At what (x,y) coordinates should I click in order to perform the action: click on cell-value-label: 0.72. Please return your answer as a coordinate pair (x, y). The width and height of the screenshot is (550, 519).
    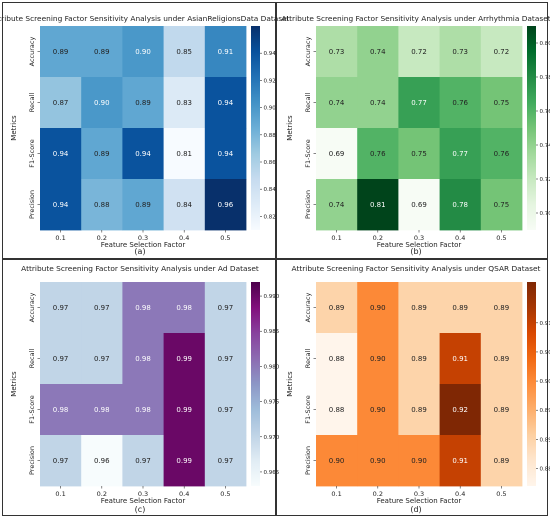
    Looking at the image, I should click on (502, 52).